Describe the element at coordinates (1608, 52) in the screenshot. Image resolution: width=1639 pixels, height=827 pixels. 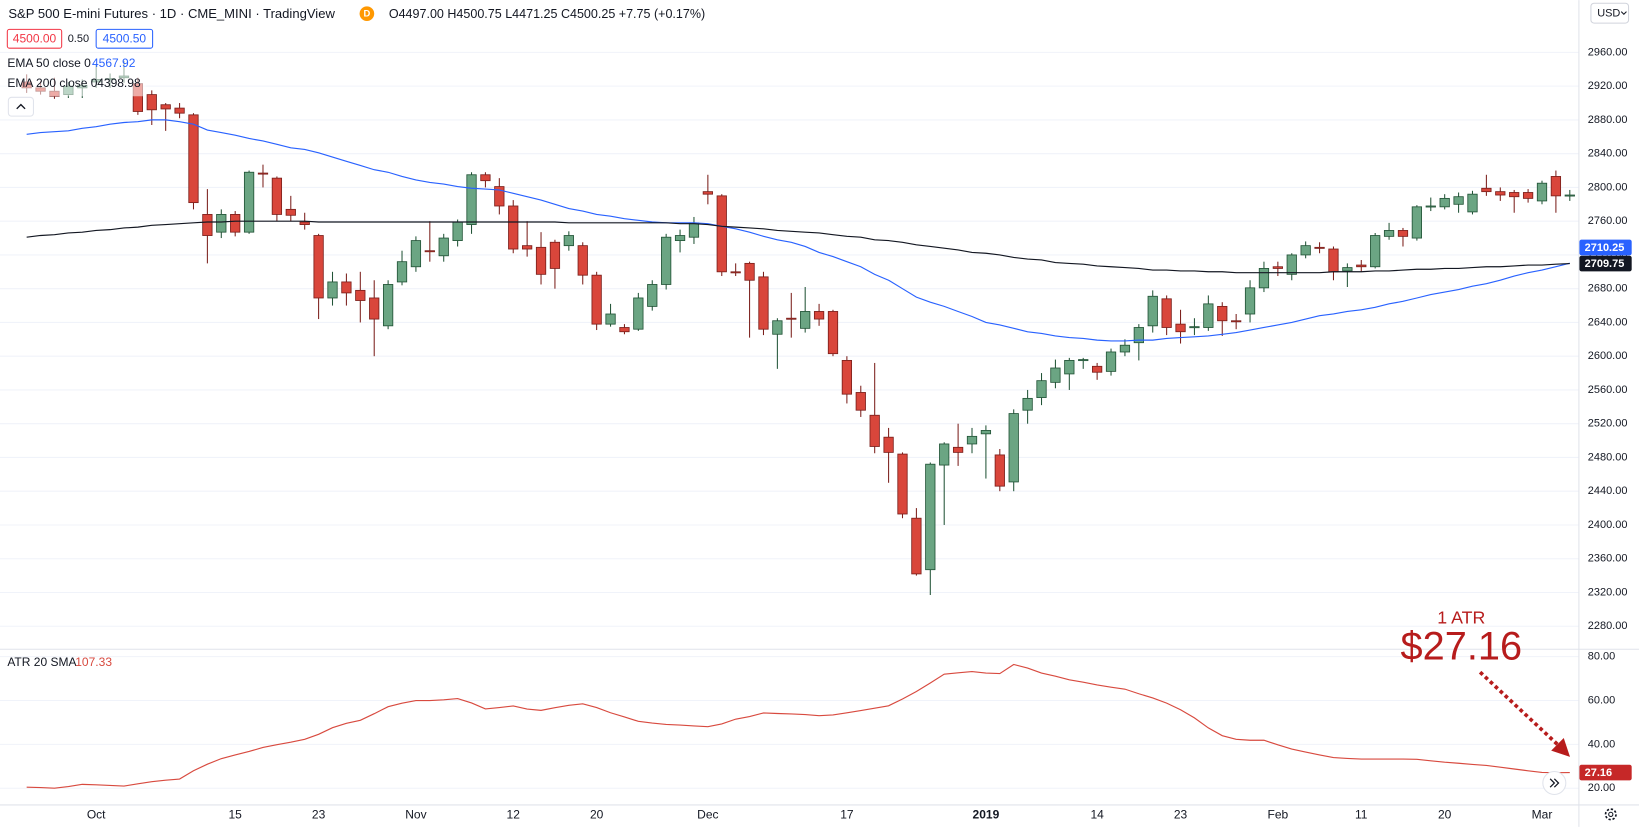
I see `y-tick-label: 2960.00` at that location.